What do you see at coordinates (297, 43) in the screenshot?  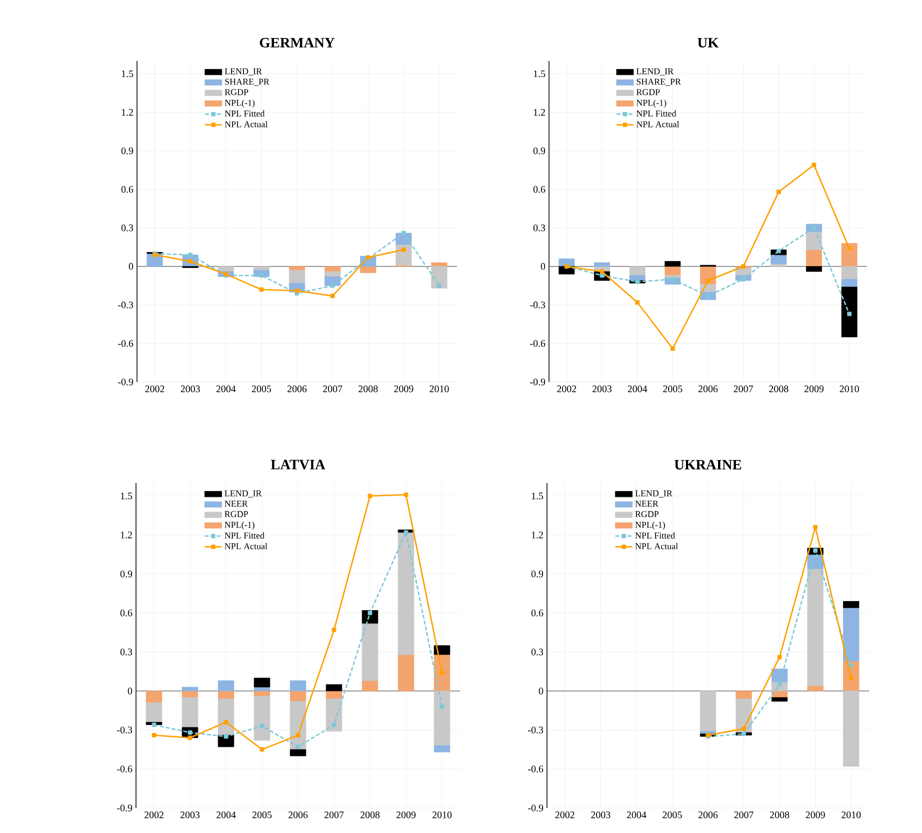 I see `chart-title: GERMANY` at bounding box center [297, 43].